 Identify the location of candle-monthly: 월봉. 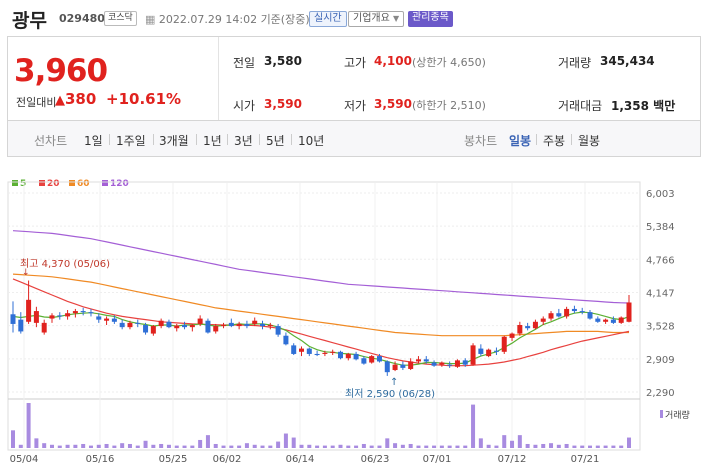
(589, 141).